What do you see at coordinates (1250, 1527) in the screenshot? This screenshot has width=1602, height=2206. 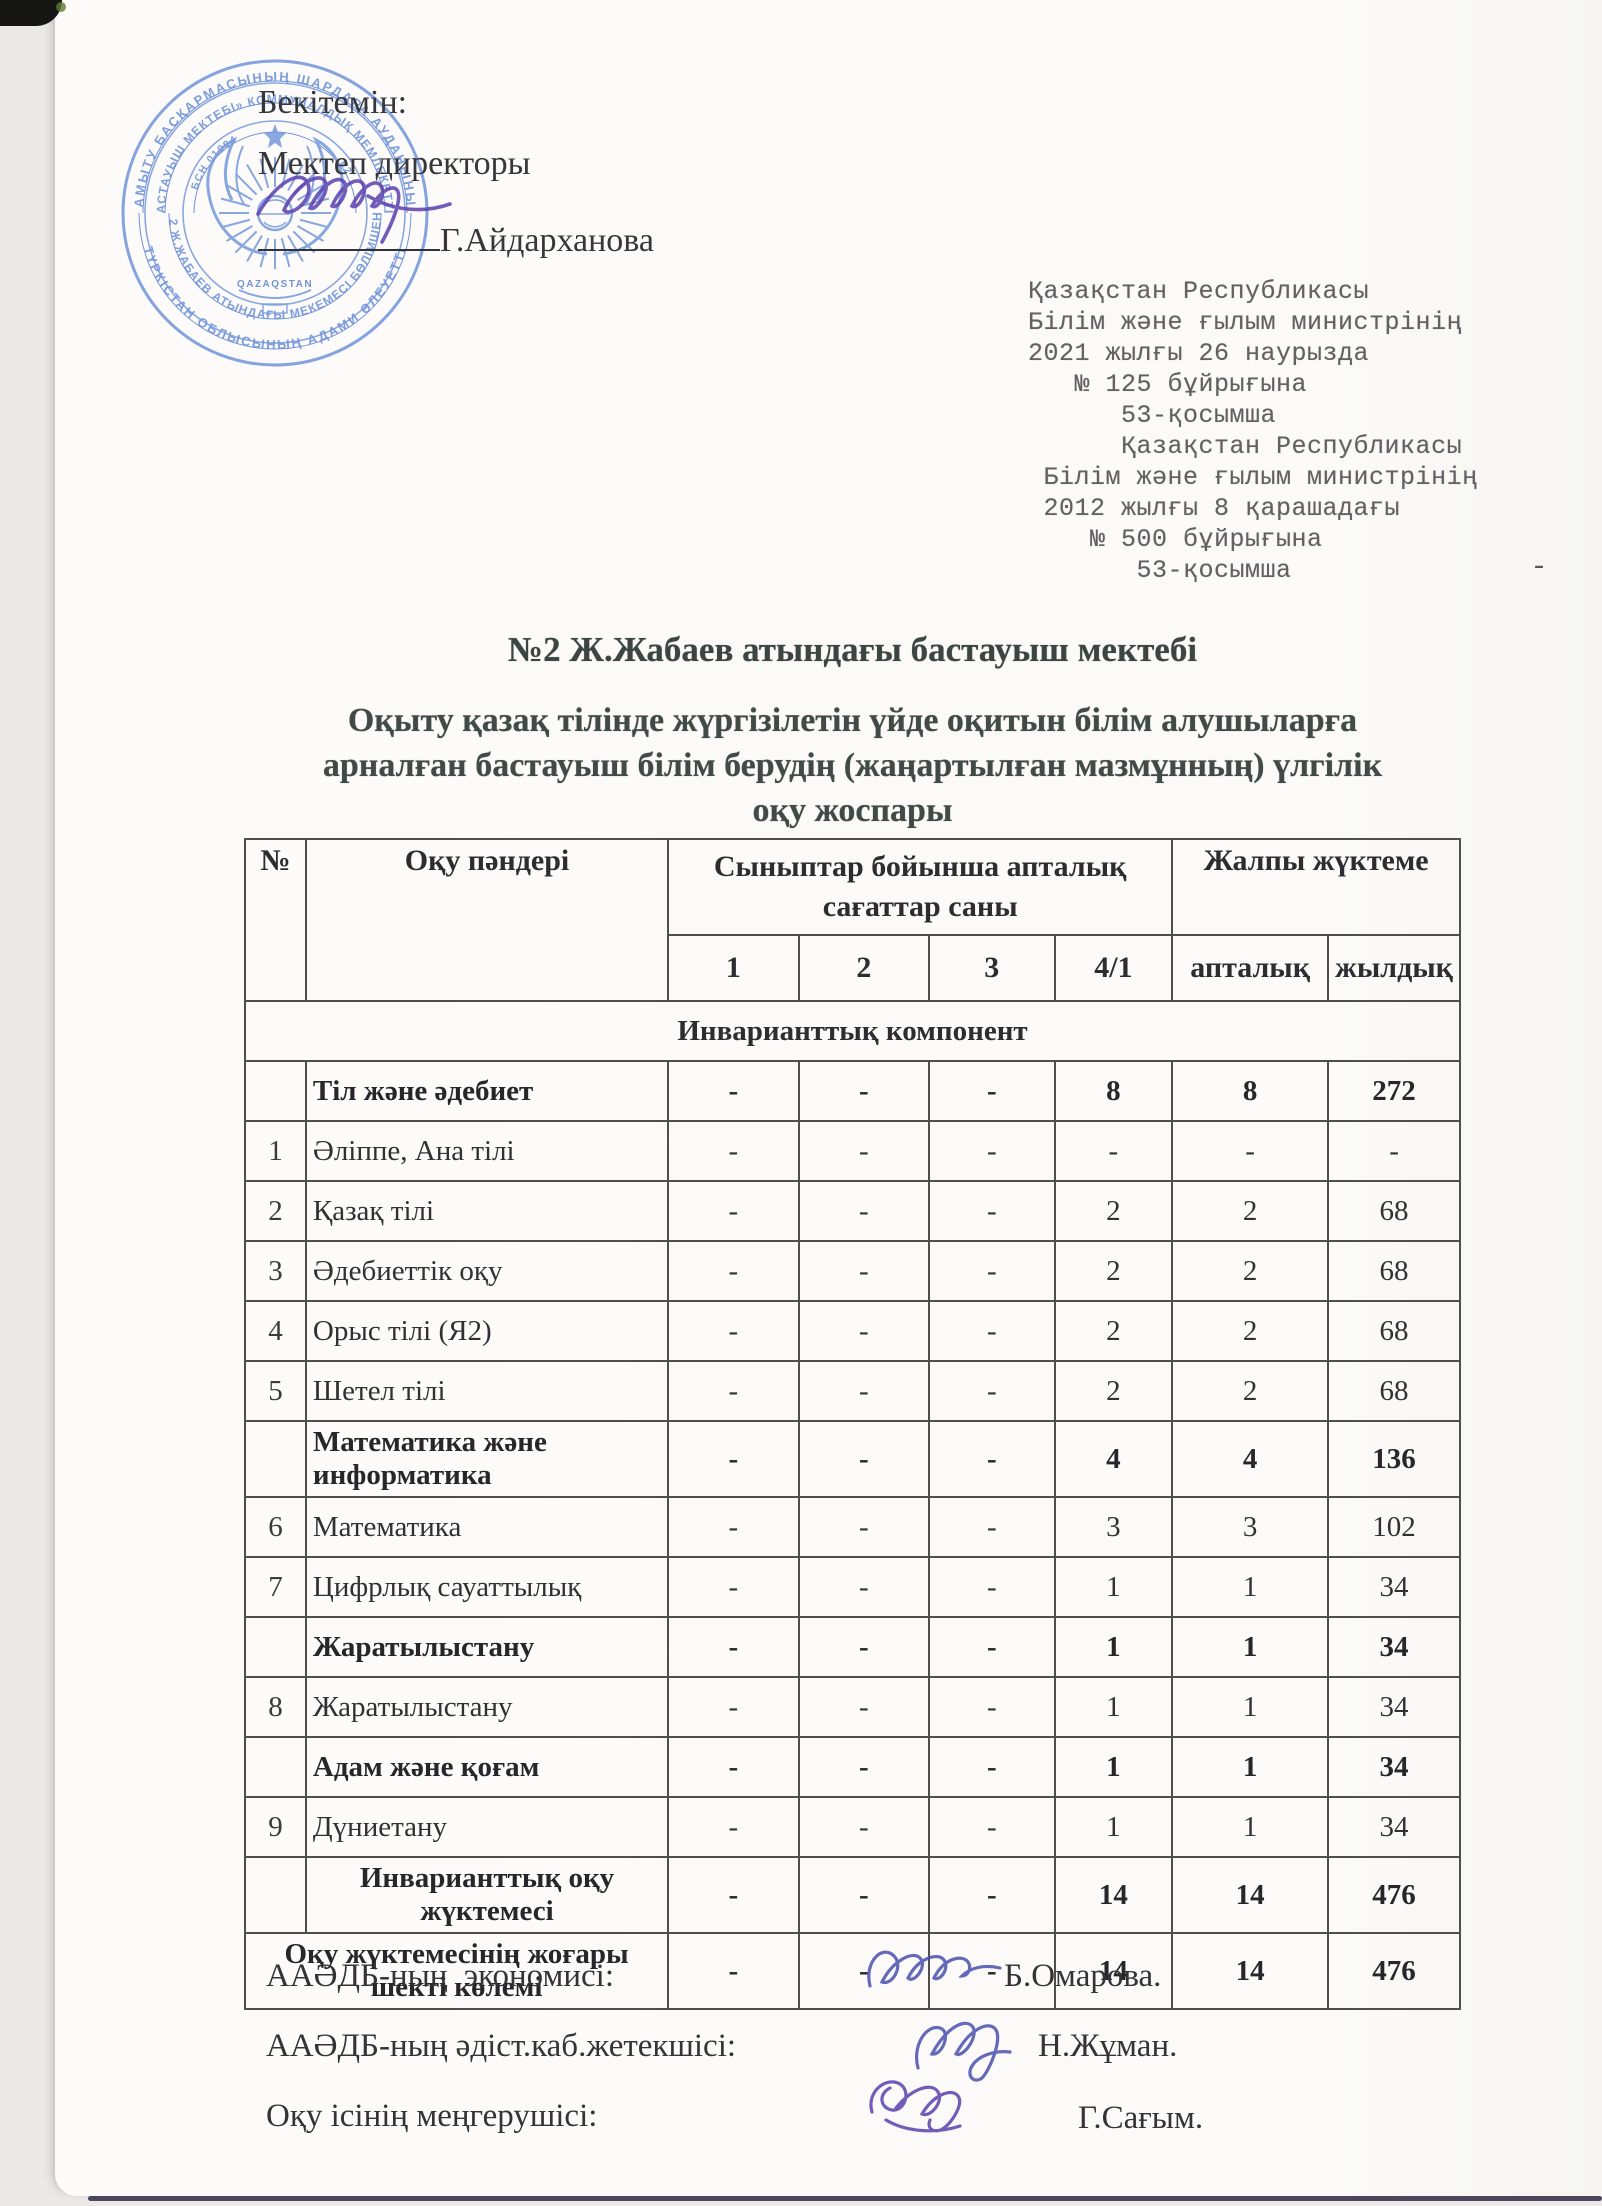 I see `value-cell: 3` at bounding box center [1250, 1527].